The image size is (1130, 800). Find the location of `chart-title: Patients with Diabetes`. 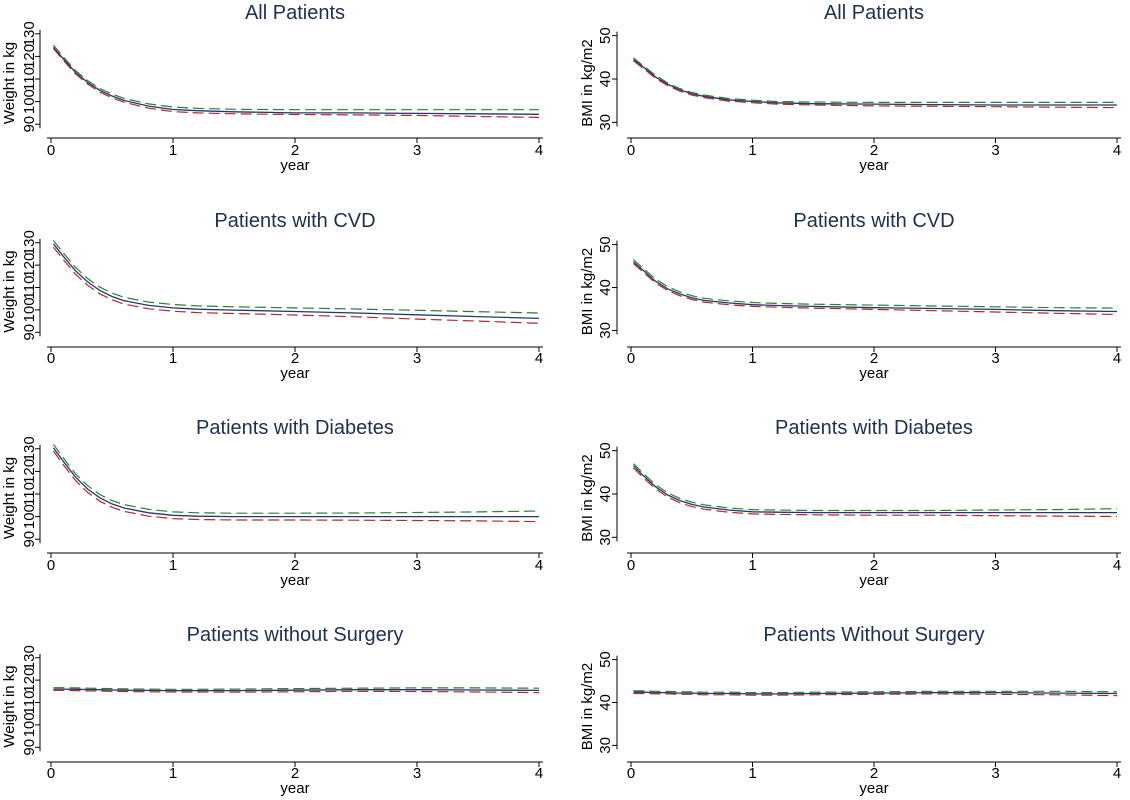

chart-title: Patients with Diabetes is located at coordinates (295, 428).